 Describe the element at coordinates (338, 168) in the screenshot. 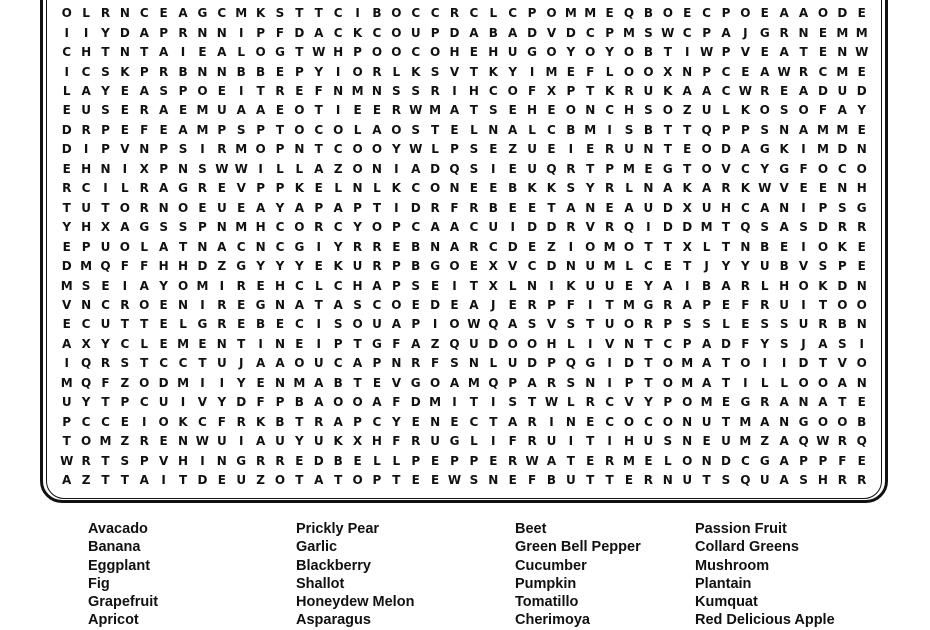

I see `grid-letter: Z` at that location.